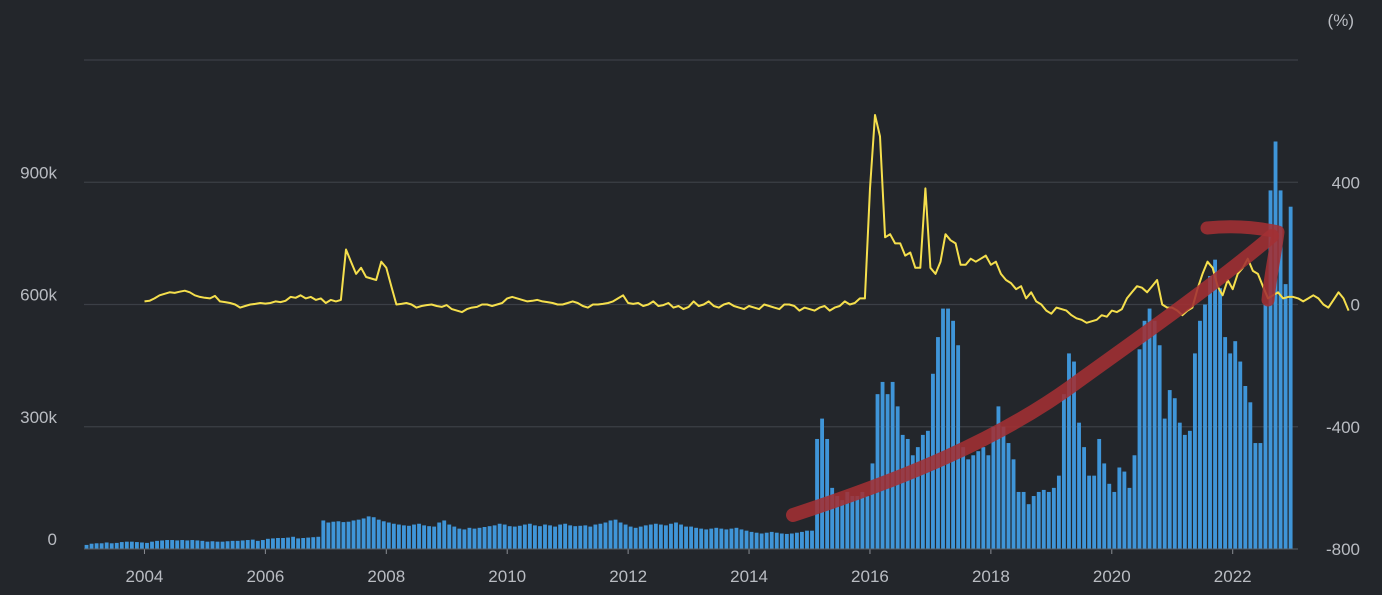  What do you see at coordinates (1242, 263) in the screenshot?
I see `arrow-head` at bounding box center [1242, 263].